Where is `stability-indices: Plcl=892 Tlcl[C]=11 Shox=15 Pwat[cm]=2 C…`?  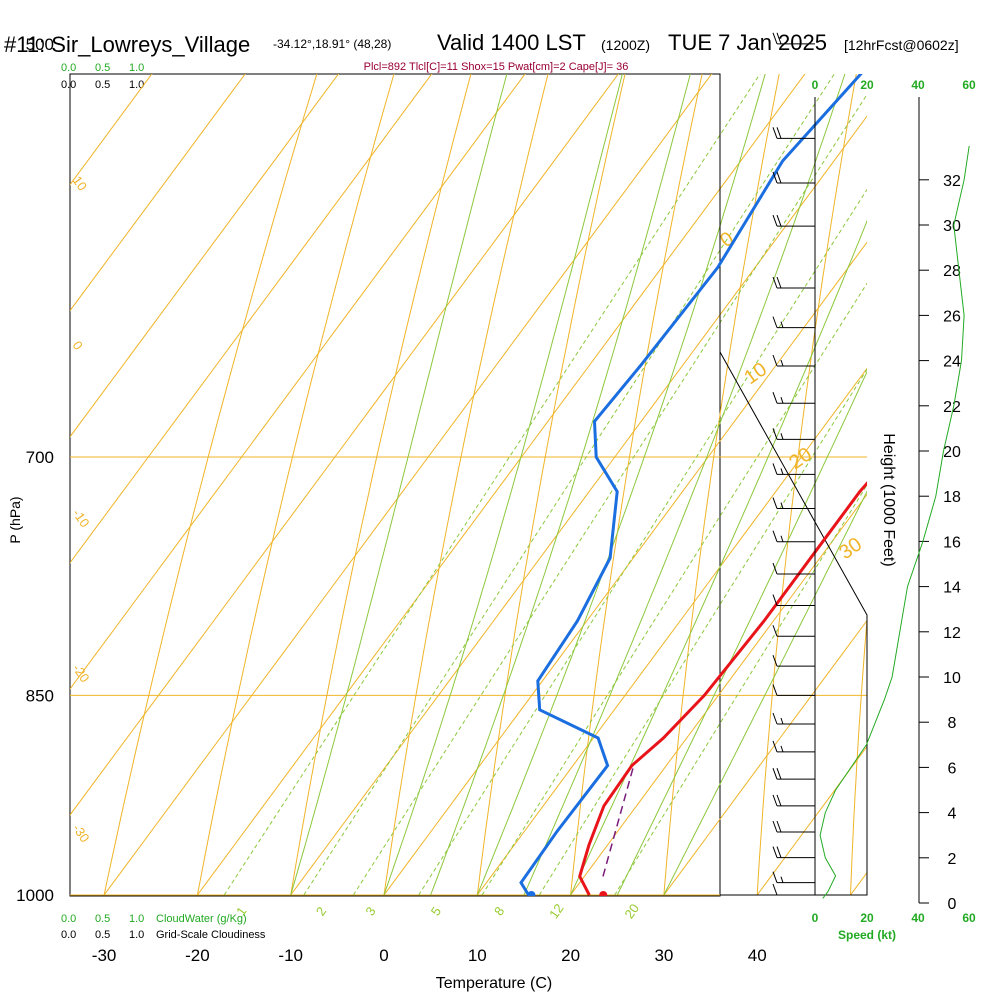
stability-indices: Plcl=892 Tlcl[C]=11 Shox=15 Pwat[cm]=2 C… is located at coordinates (496, 67).